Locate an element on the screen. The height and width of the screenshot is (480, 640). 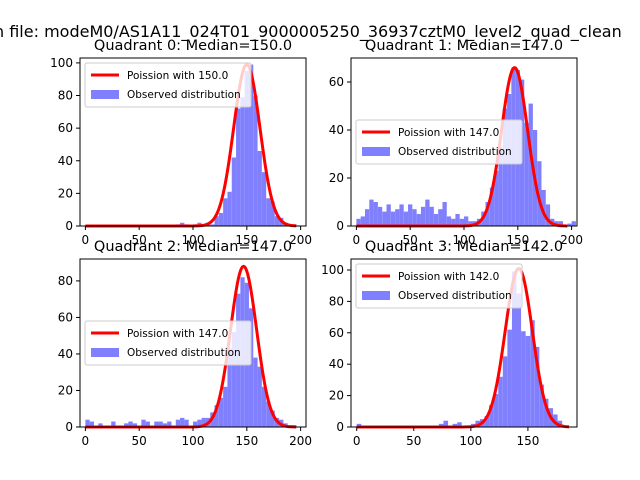
legend: Poission with 150.0 Observed distribution is located at coordinates (168, 85).